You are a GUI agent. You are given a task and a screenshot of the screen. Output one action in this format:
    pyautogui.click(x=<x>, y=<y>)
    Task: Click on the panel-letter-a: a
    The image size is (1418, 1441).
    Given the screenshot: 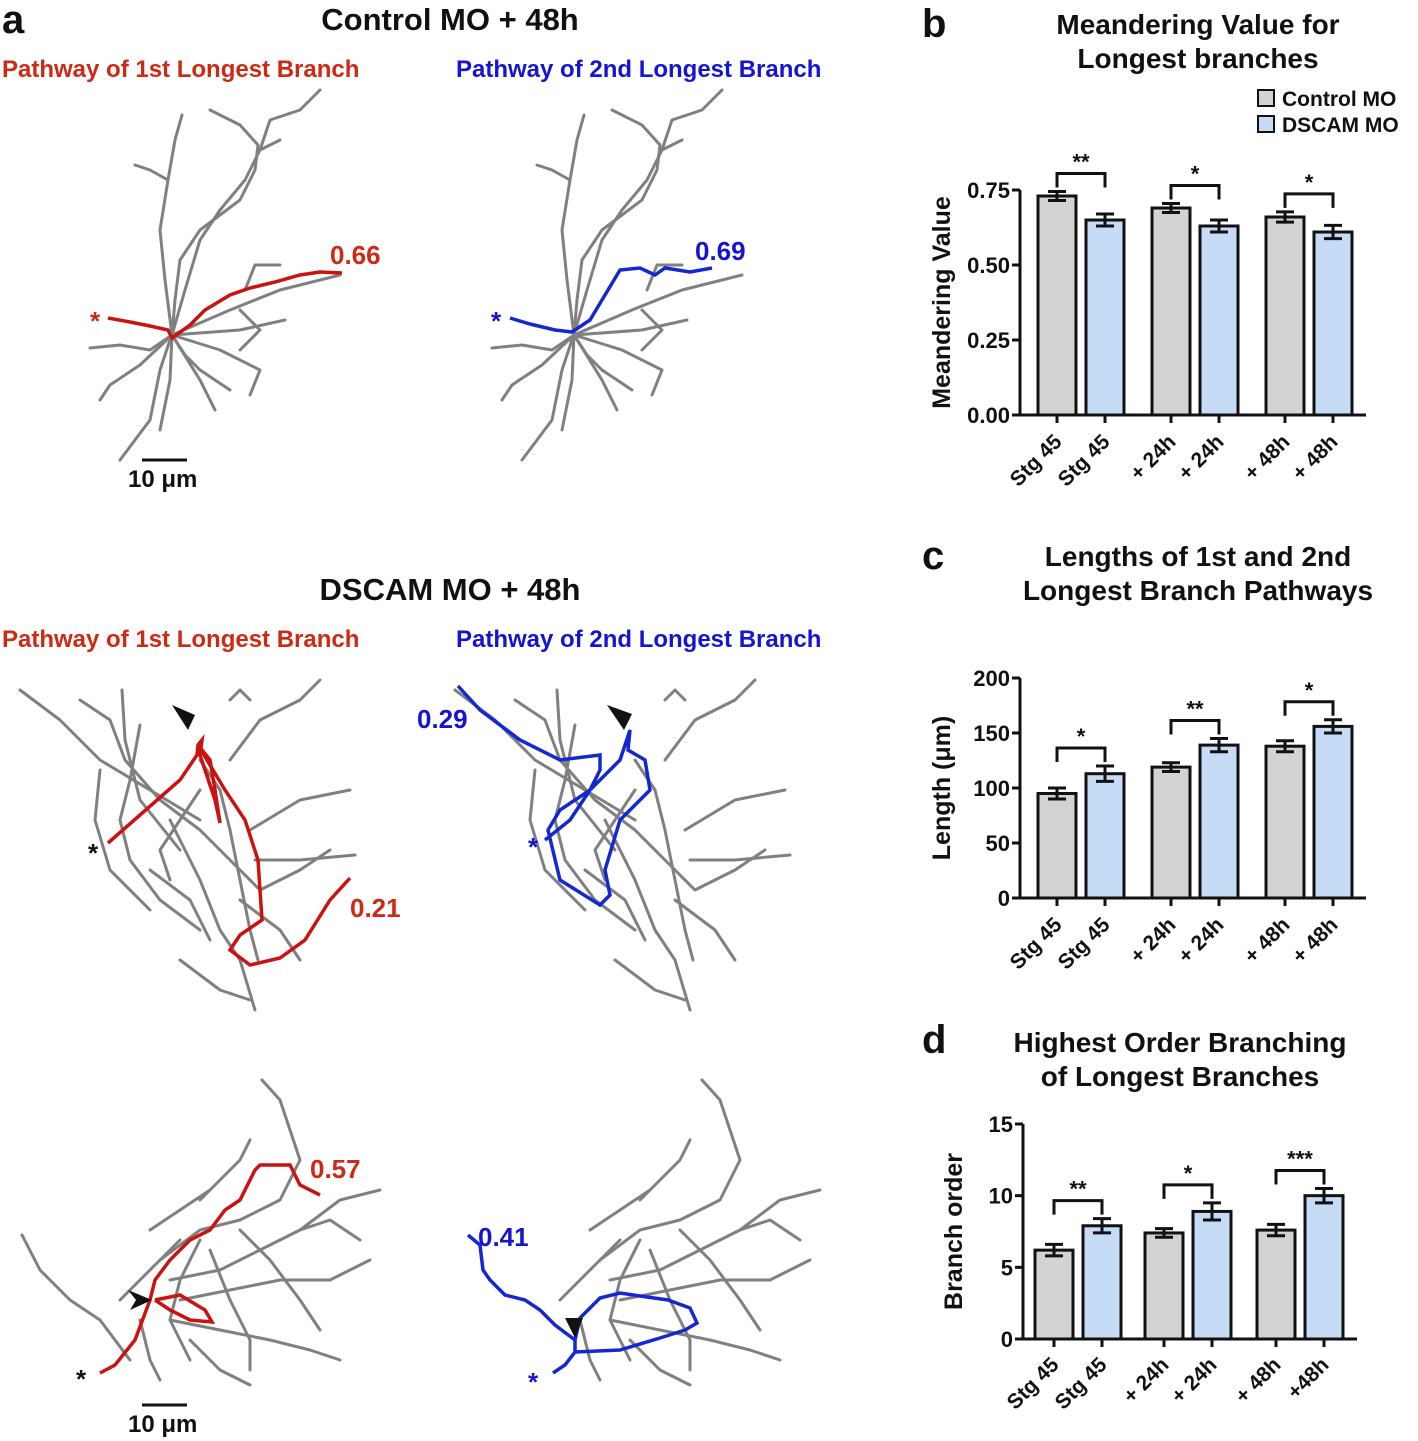 What is the action you would take?
    pyautogui.click(x=13, y=21)
    